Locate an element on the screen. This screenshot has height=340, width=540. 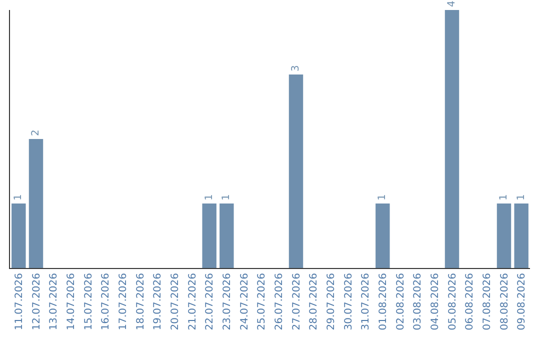
x-tick-label: 16.07.2026 is located at coordinates (106, 301).